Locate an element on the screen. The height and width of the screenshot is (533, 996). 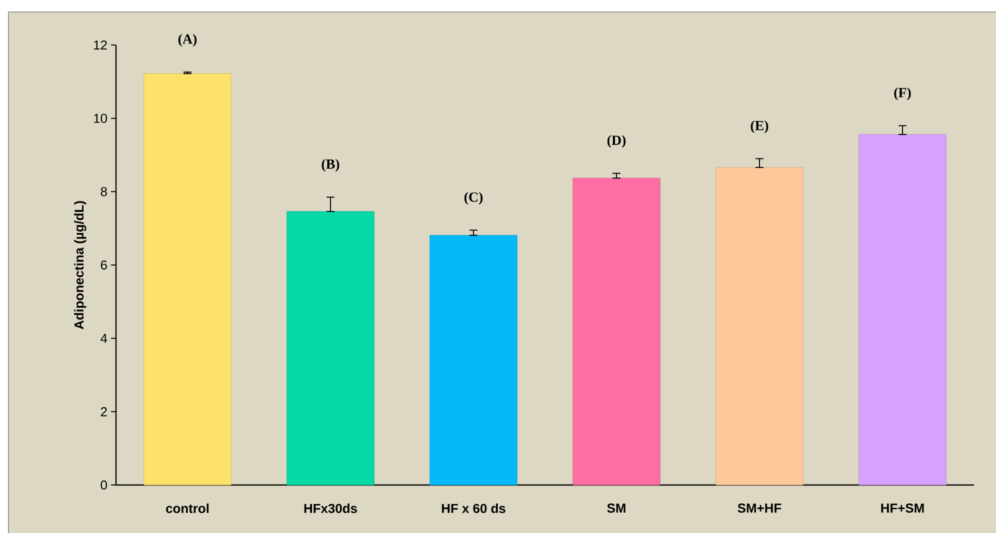
annotation: (F) is located at coordinates (902, 93).